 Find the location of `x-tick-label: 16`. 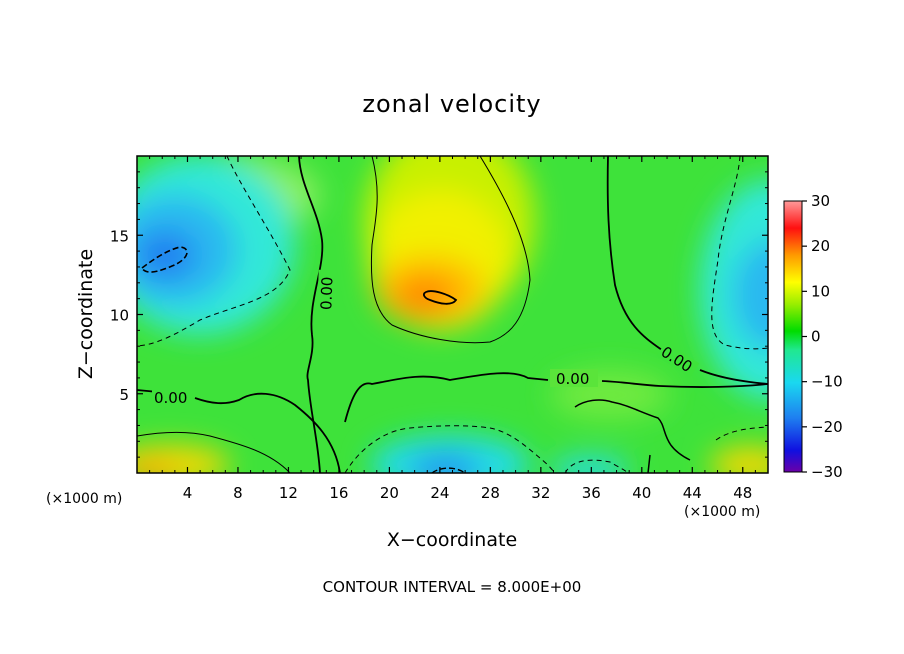

x-tick-label: 16 is located at coordinates (338, 493).